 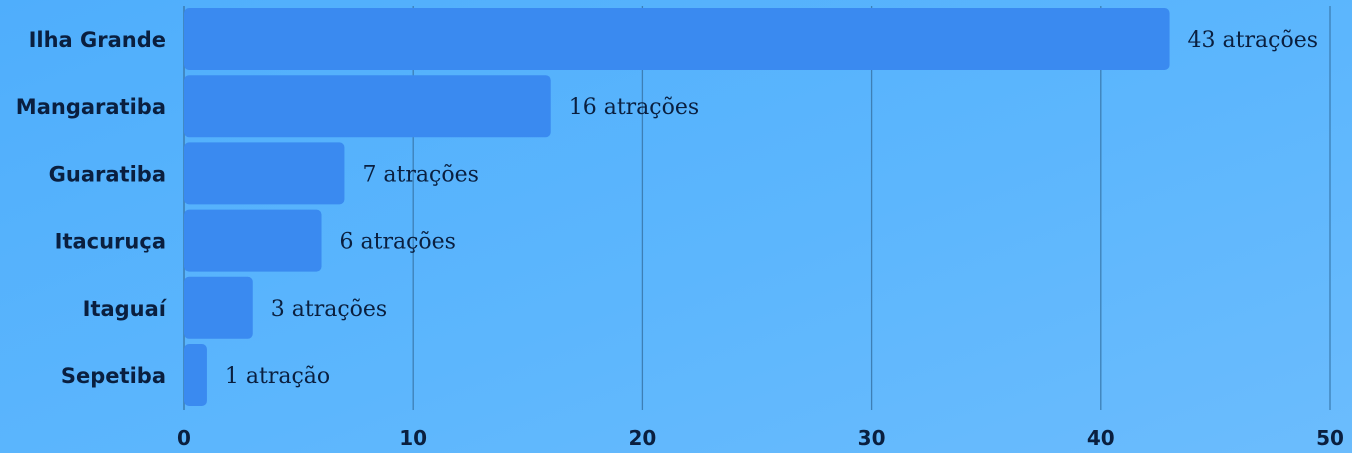 What do you see at coordinates (1101, 438) in the screenshot?
I see `x-tick-label-40: 40` at bounding box center [1101, 438].